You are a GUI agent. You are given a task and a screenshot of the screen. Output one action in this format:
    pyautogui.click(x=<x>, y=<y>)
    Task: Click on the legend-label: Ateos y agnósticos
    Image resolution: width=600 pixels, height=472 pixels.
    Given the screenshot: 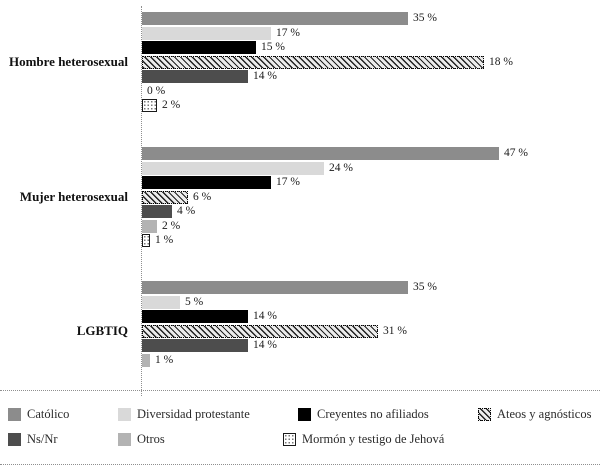 What is the action you would take?
    pyautogui.click(x=544, y=413)
    